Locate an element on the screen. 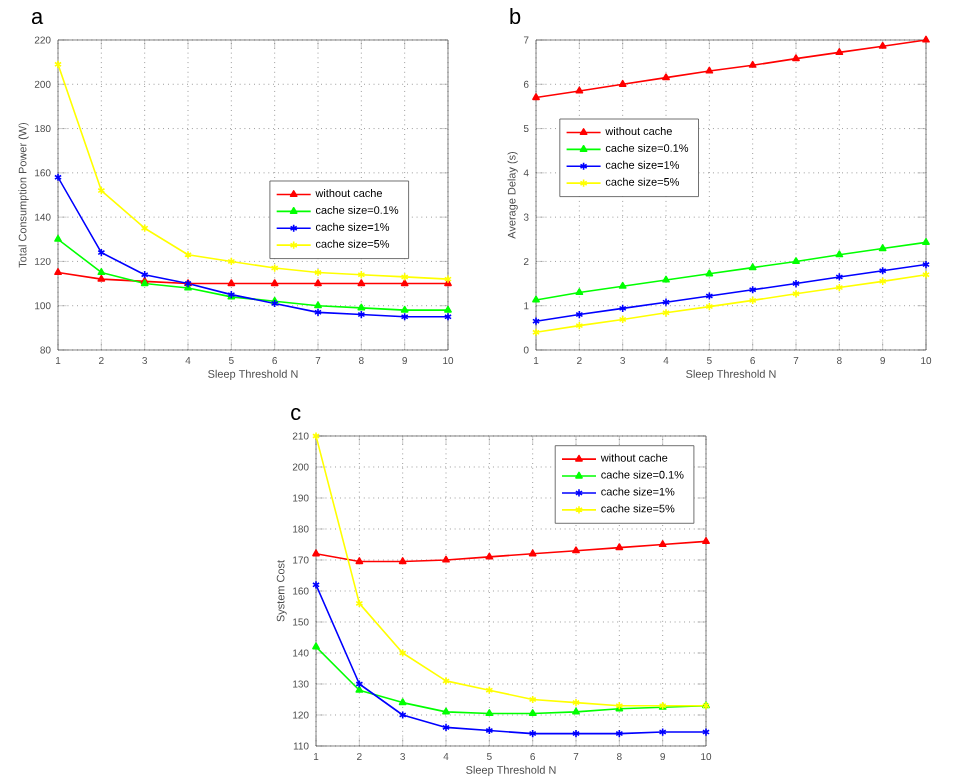 The image size is (964, 782). chart-title: a is located at coordinates (37, 17).